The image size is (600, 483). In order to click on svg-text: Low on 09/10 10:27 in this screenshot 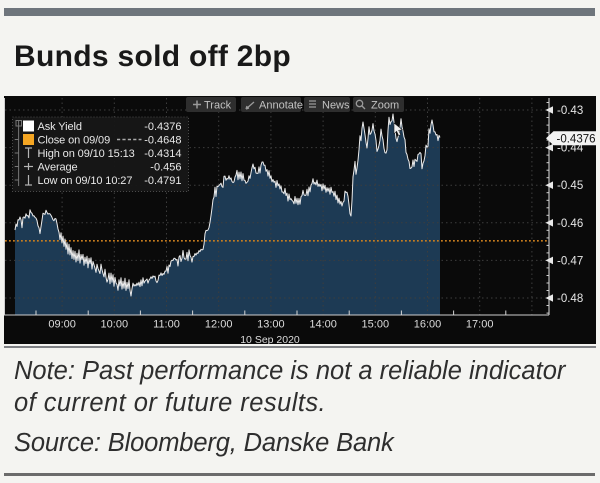, I will do `click(85, 181)`.